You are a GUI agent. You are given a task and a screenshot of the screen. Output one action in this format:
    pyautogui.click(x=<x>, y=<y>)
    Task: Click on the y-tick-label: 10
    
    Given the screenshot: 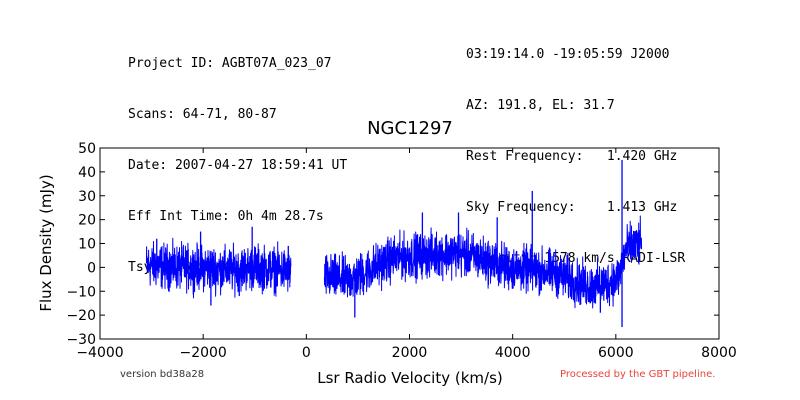 What is the action you would take?
    pyautogui.click(x=87, y=245)
    